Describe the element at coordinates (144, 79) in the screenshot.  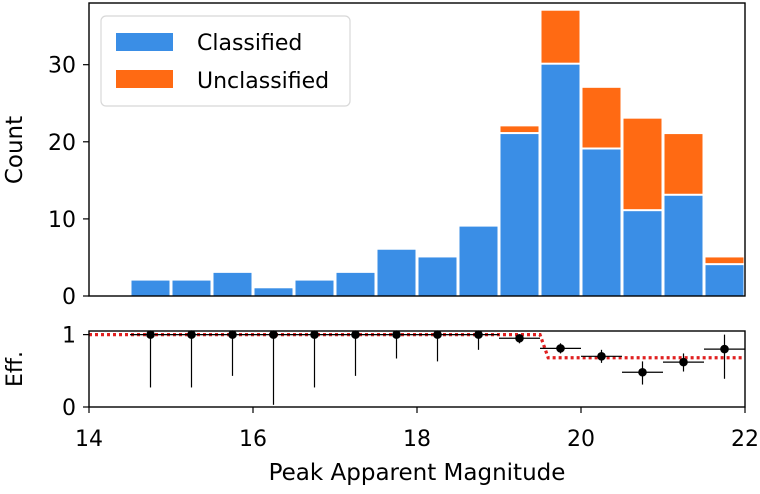
I see `legend-swatch-unclassified` at that location.